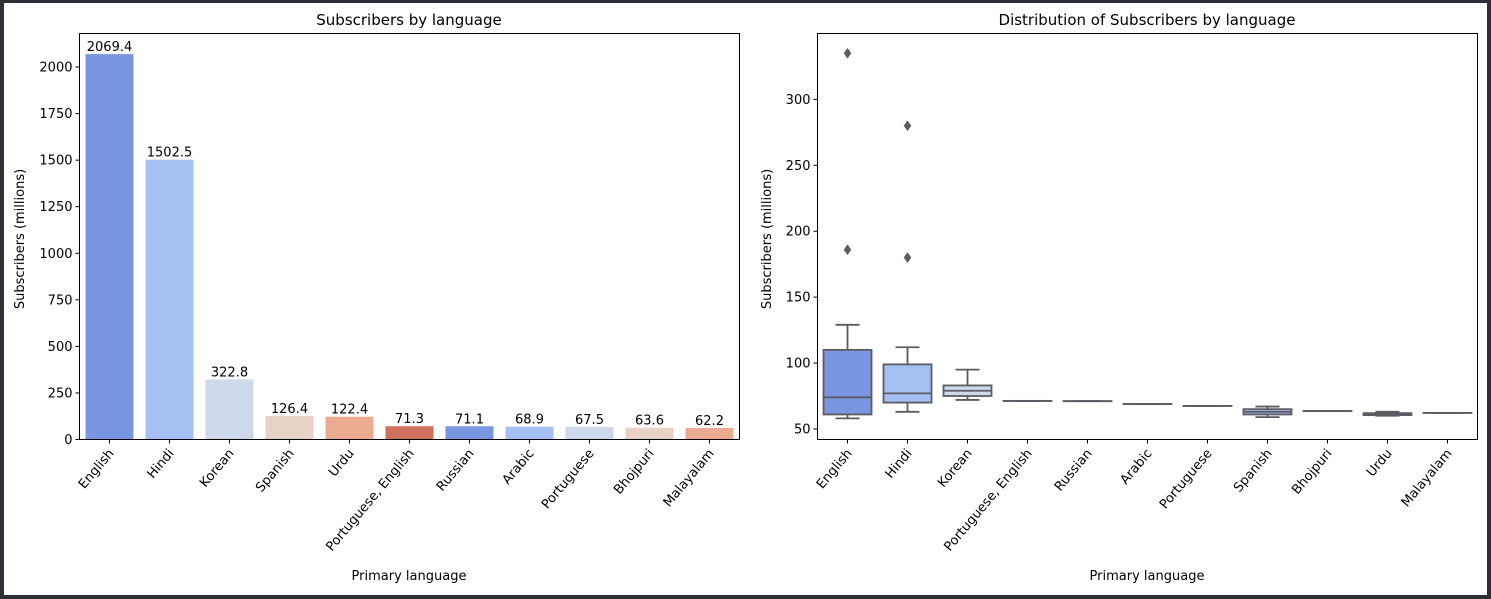  I want to click on bar-value-label: 62.2, so click(709, 421).